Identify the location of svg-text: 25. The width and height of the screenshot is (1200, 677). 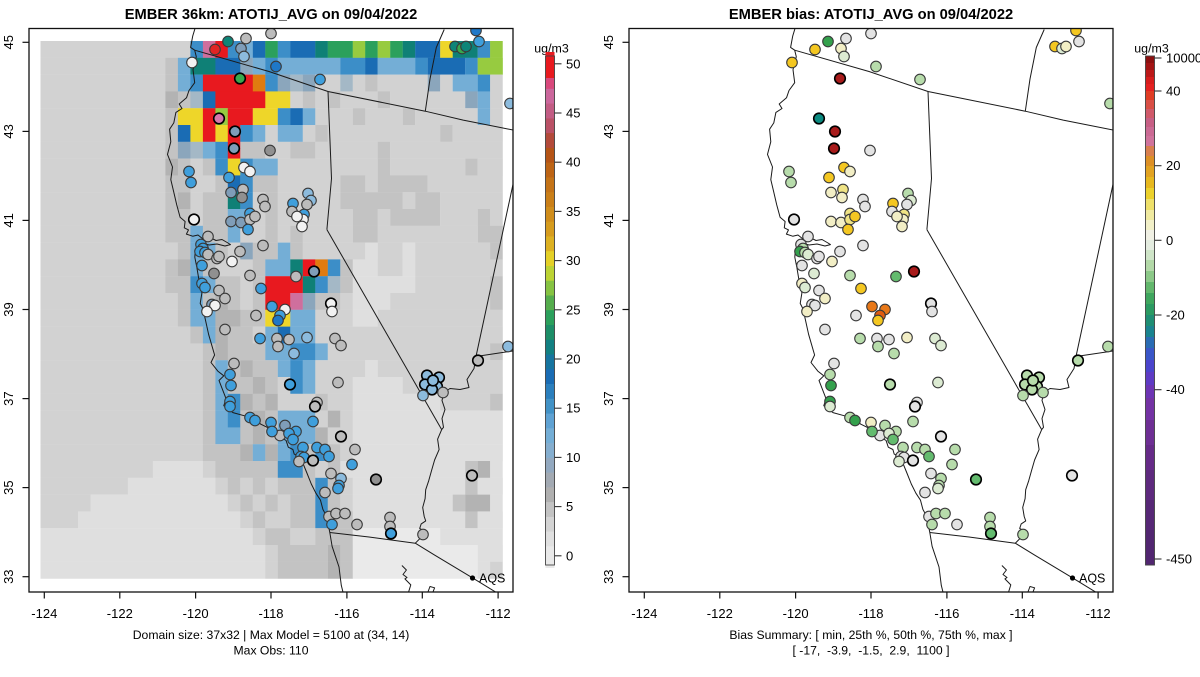
(573, 309).